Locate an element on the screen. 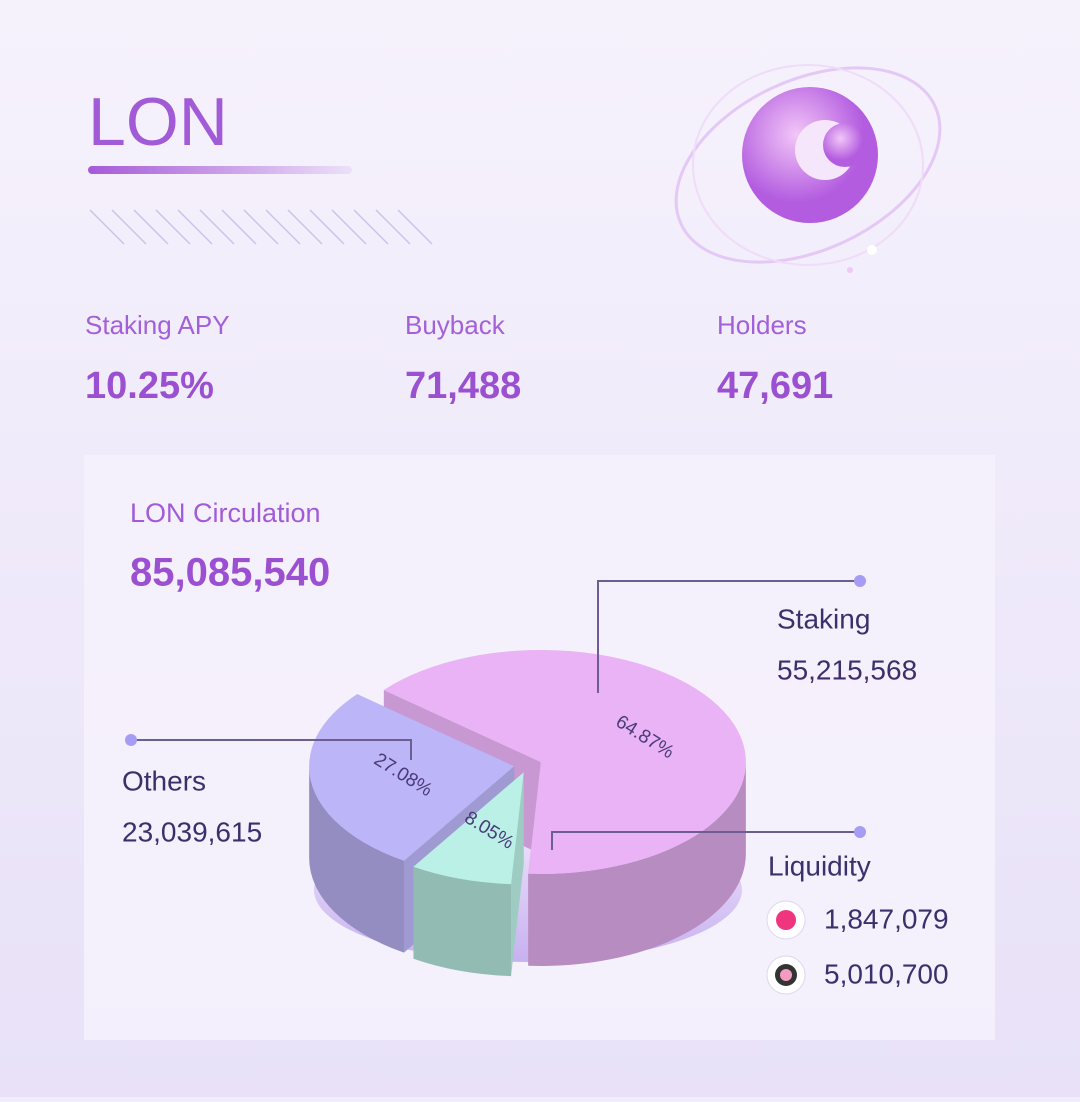 This screenshot has width=1080, height=1102. legend-label: Staking is located at coordinates (823, 618).